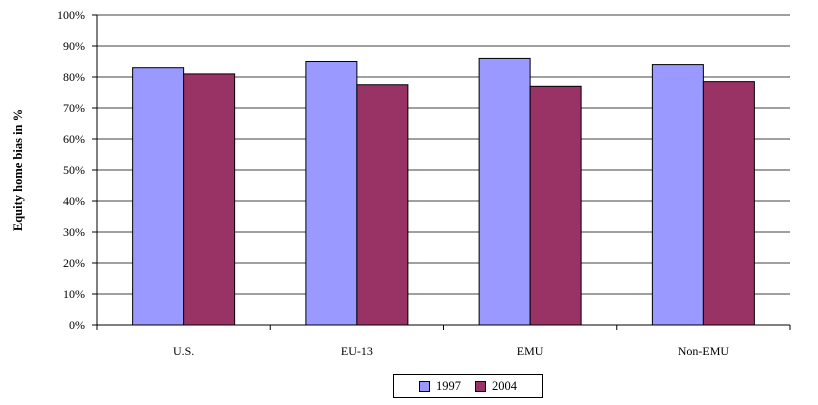  I want to click on y-axis-label: Equity home bias in %, so click(18, 170).